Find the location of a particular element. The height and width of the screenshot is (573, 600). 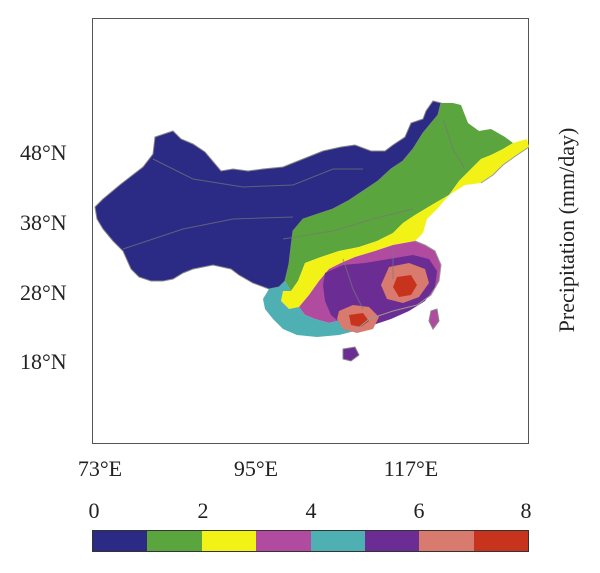

colorbar is located at coordinates (310, 541).